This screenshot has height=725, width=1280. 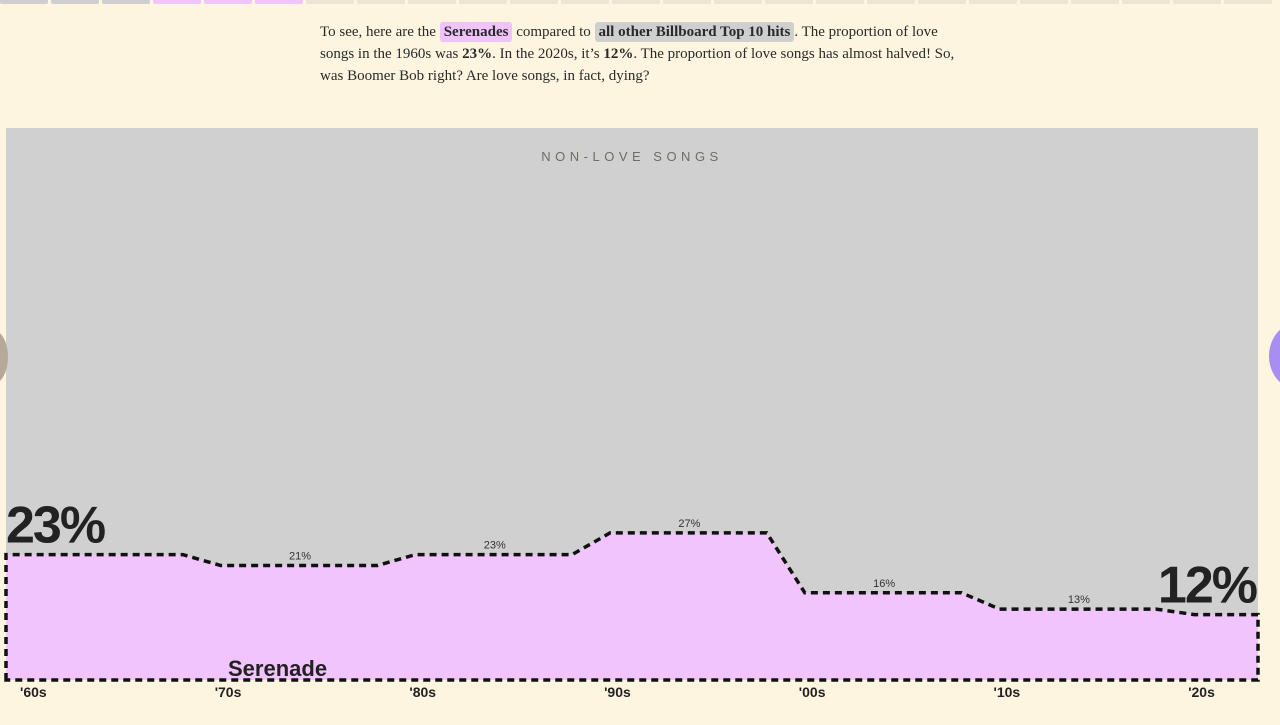 I want to click on x-tick-label: '70s, so click(x=228, y=692).